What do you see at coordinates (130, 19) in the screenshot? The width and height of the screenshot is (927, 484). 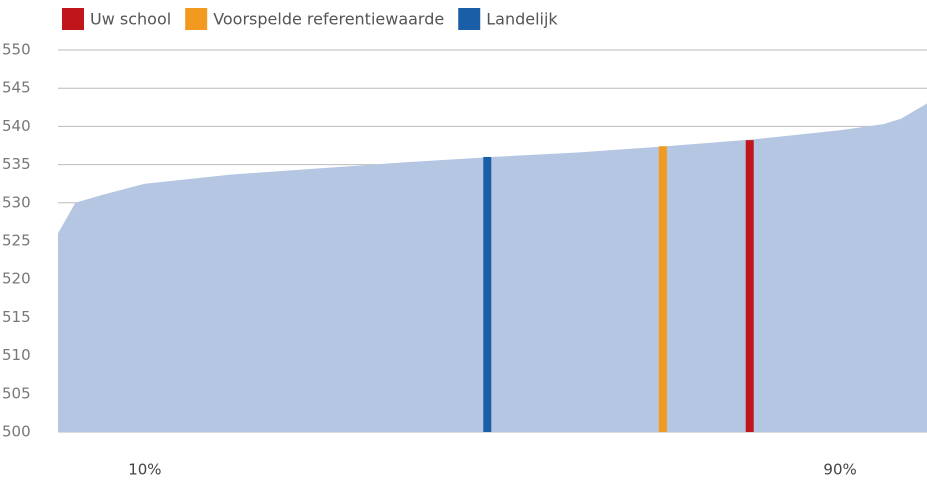 I see `legend-label: Uw school` at bounding box center [130, 19].